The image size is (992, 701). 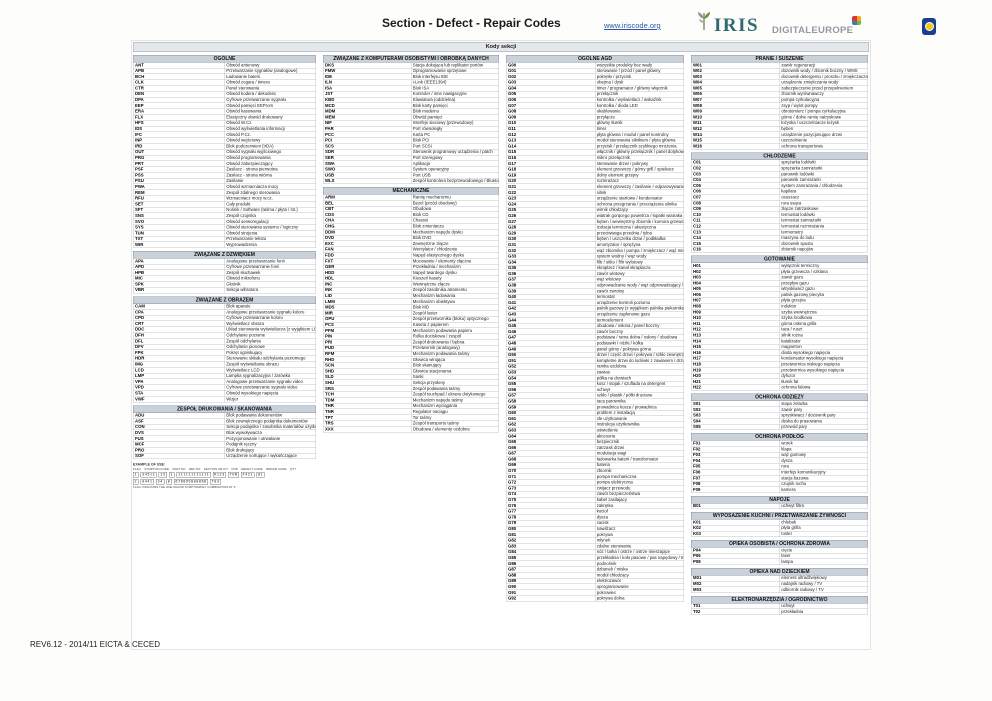 I want to click on table-row: VPA Analogowe przetwarzanie sygnału video, so click(x=224, y=381).